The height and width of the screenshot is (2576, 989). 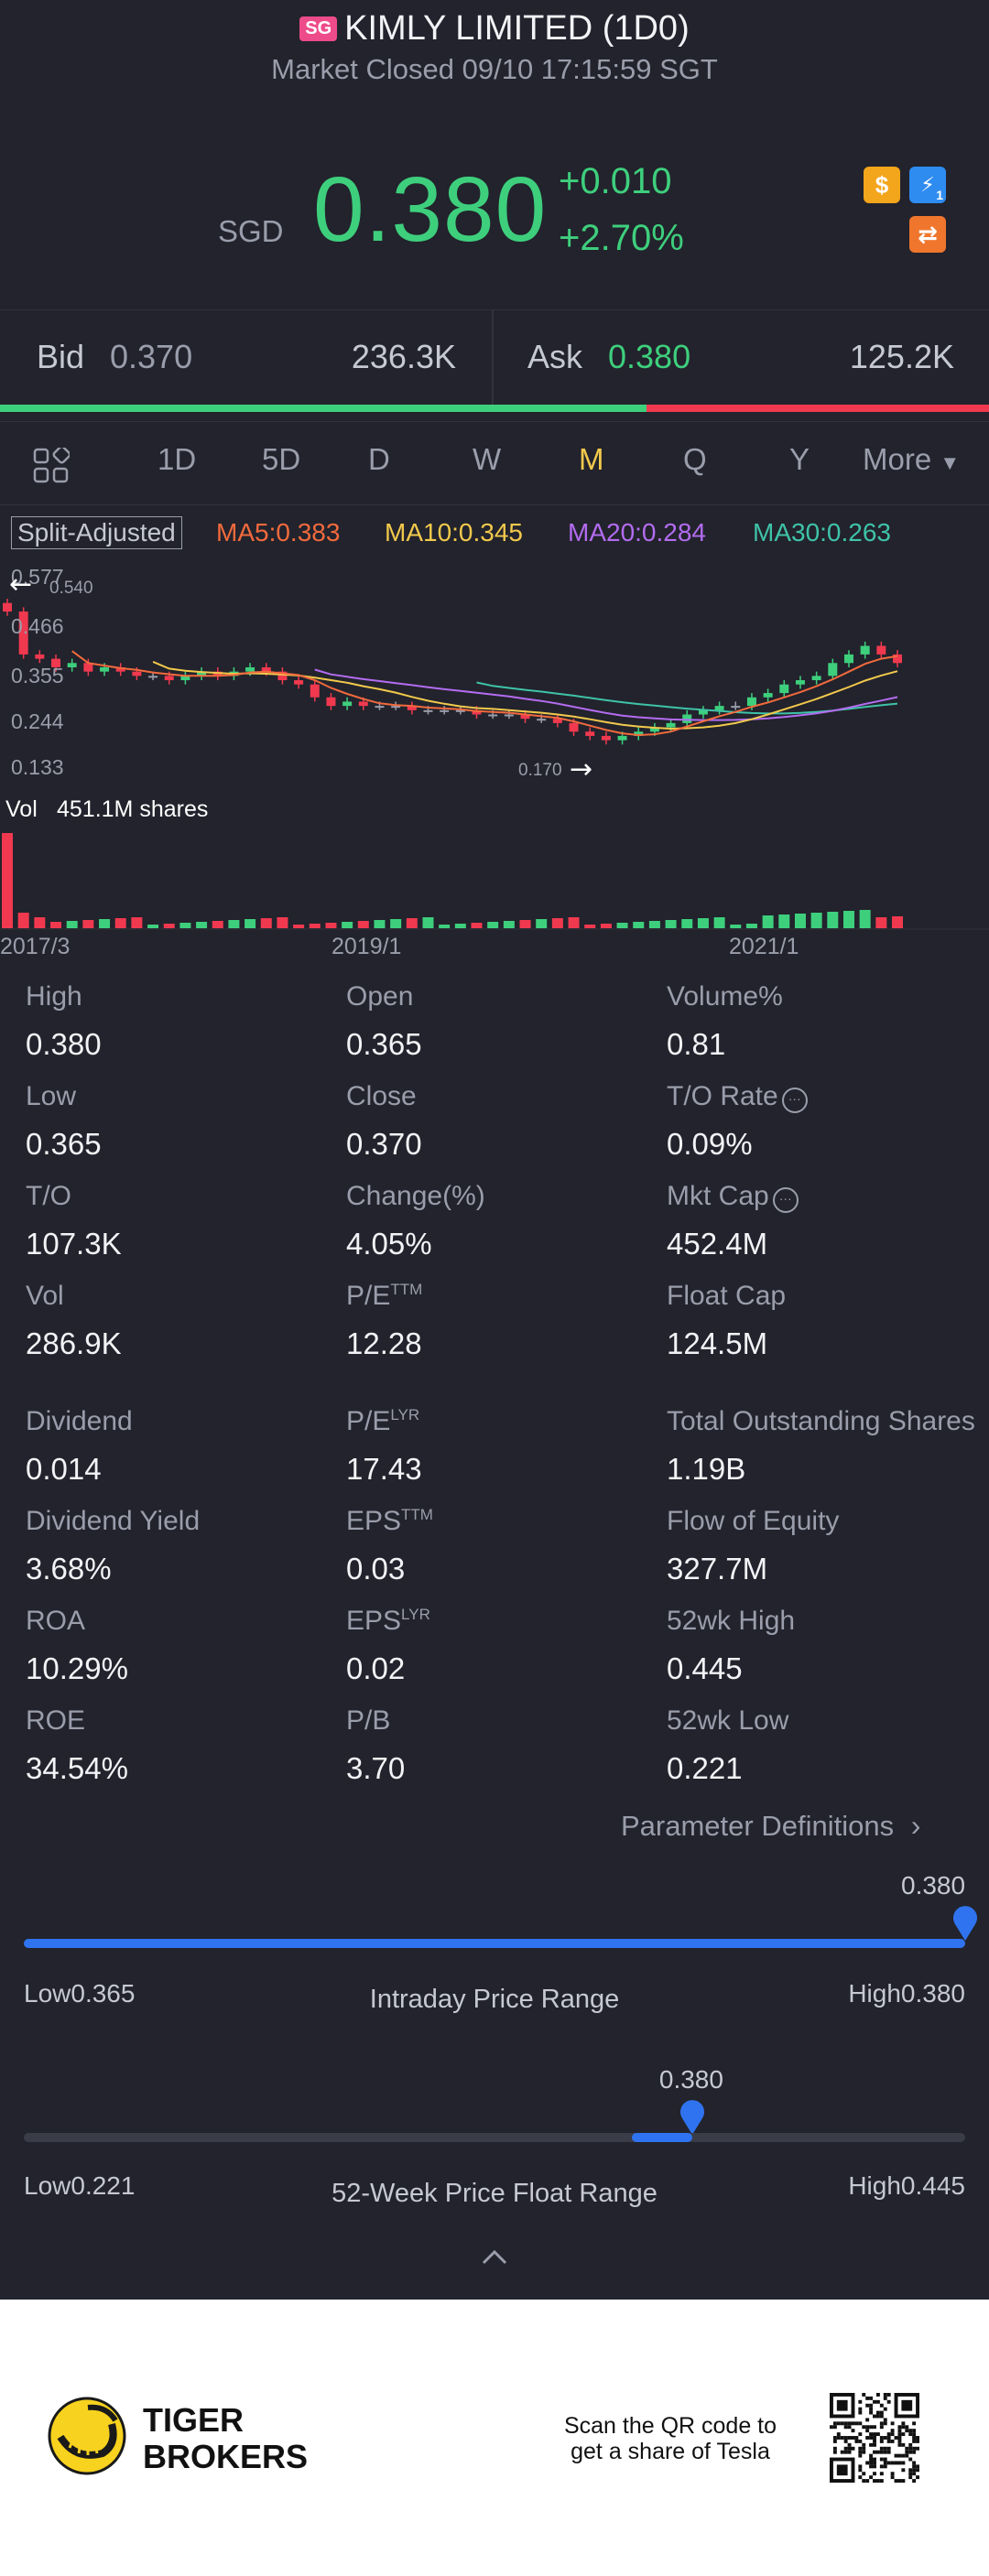 I want to click on tab-y: Y, so click(x=799, y=459).